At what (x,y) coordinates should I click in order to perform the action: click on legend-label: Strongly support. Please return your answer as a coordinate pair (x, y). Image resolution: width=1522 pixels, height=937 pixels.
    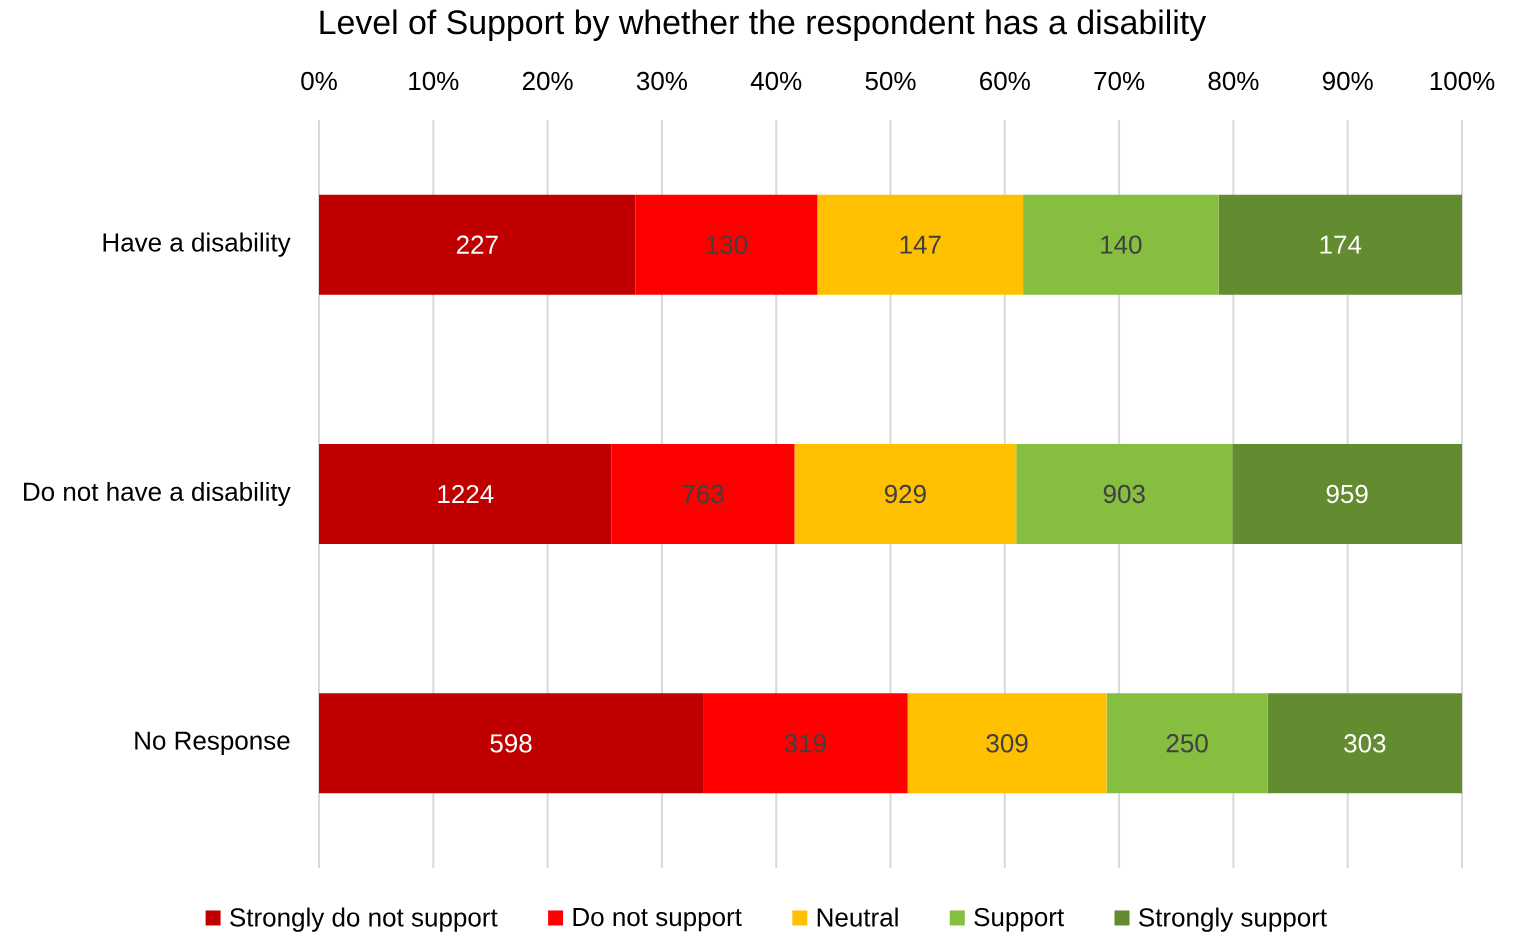
    Looking at the image, I should click on (1233, 919).